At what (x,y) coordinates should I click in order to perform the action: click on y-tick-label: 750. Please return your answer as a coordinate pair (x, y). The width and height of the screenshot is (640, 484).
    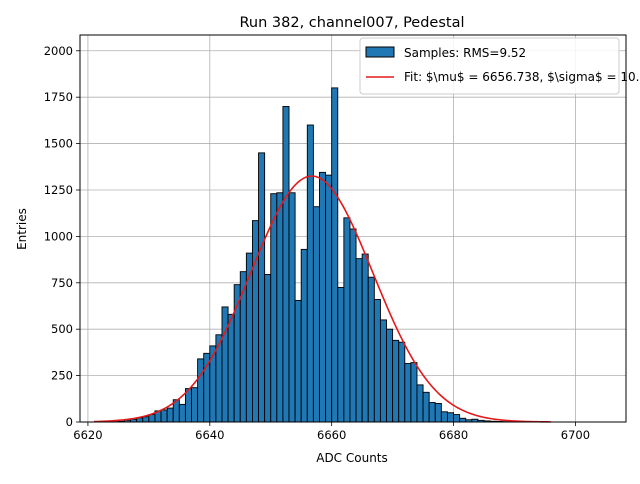
    Looking at the image, I should click on (62, 283).